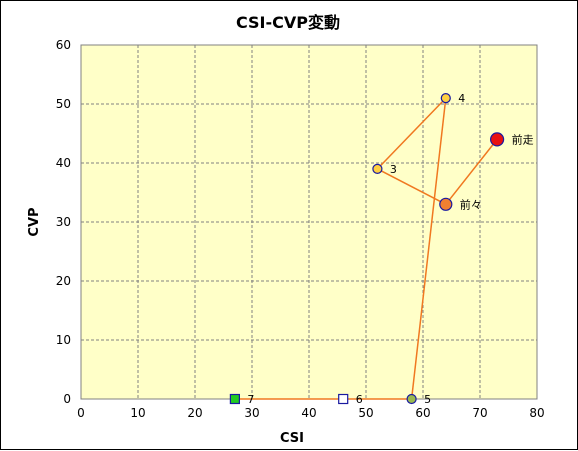 This screenshot has width=578, height=451. I want to click on point-label: 4, so click(461, 98).